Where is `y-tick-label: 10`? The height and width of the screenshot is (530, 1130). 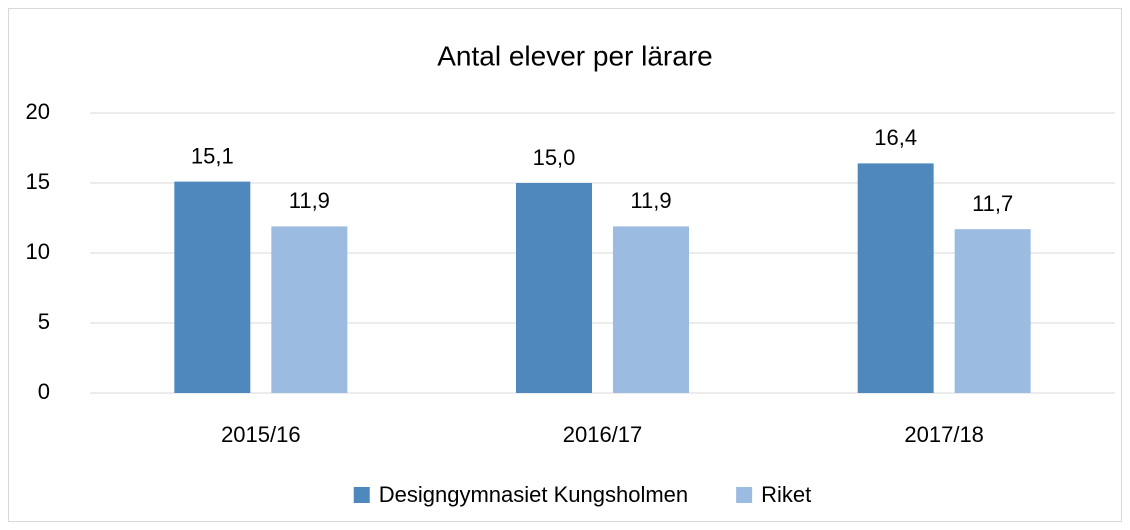 y-tick-label: 10 is located at coordinates (38, 251).